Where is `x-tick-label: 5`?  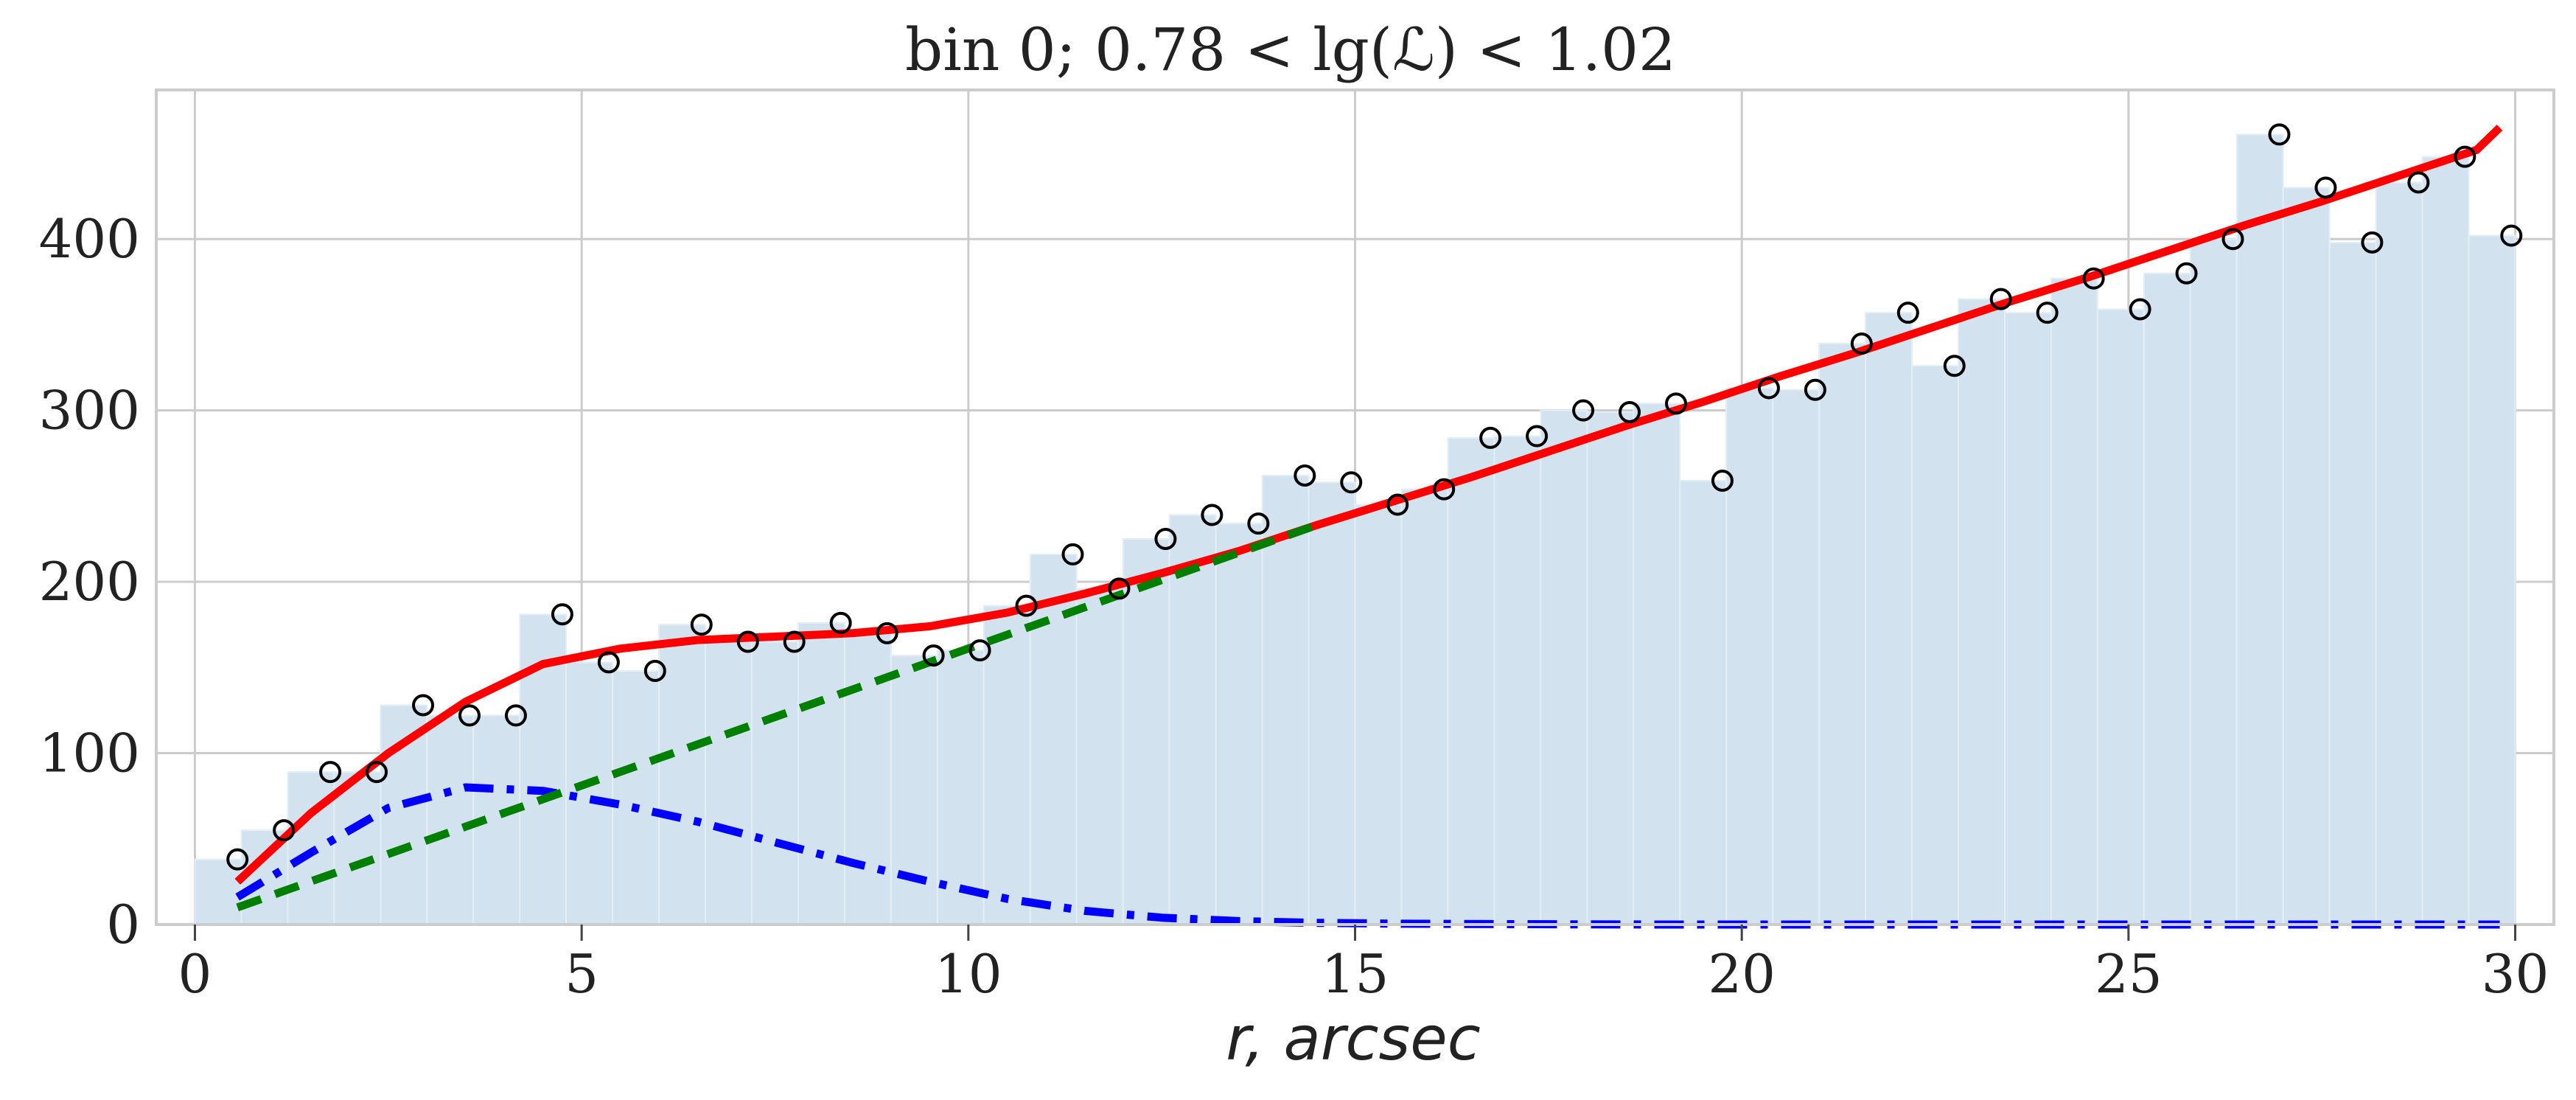
x-tick-label: 5 is located at coordinates (581, 974).